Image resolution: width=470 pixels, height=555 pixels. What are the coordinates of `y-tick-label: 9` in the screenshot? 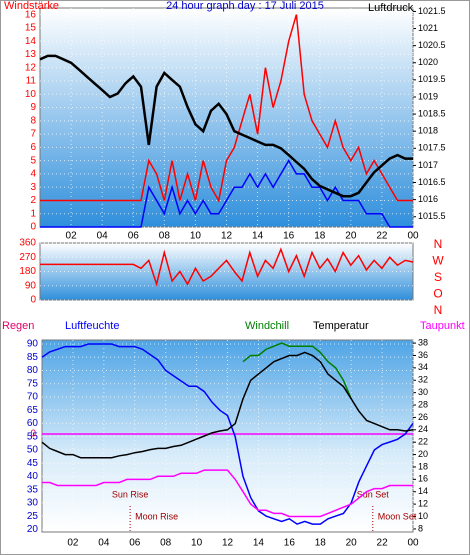 It's located at (33, 107).